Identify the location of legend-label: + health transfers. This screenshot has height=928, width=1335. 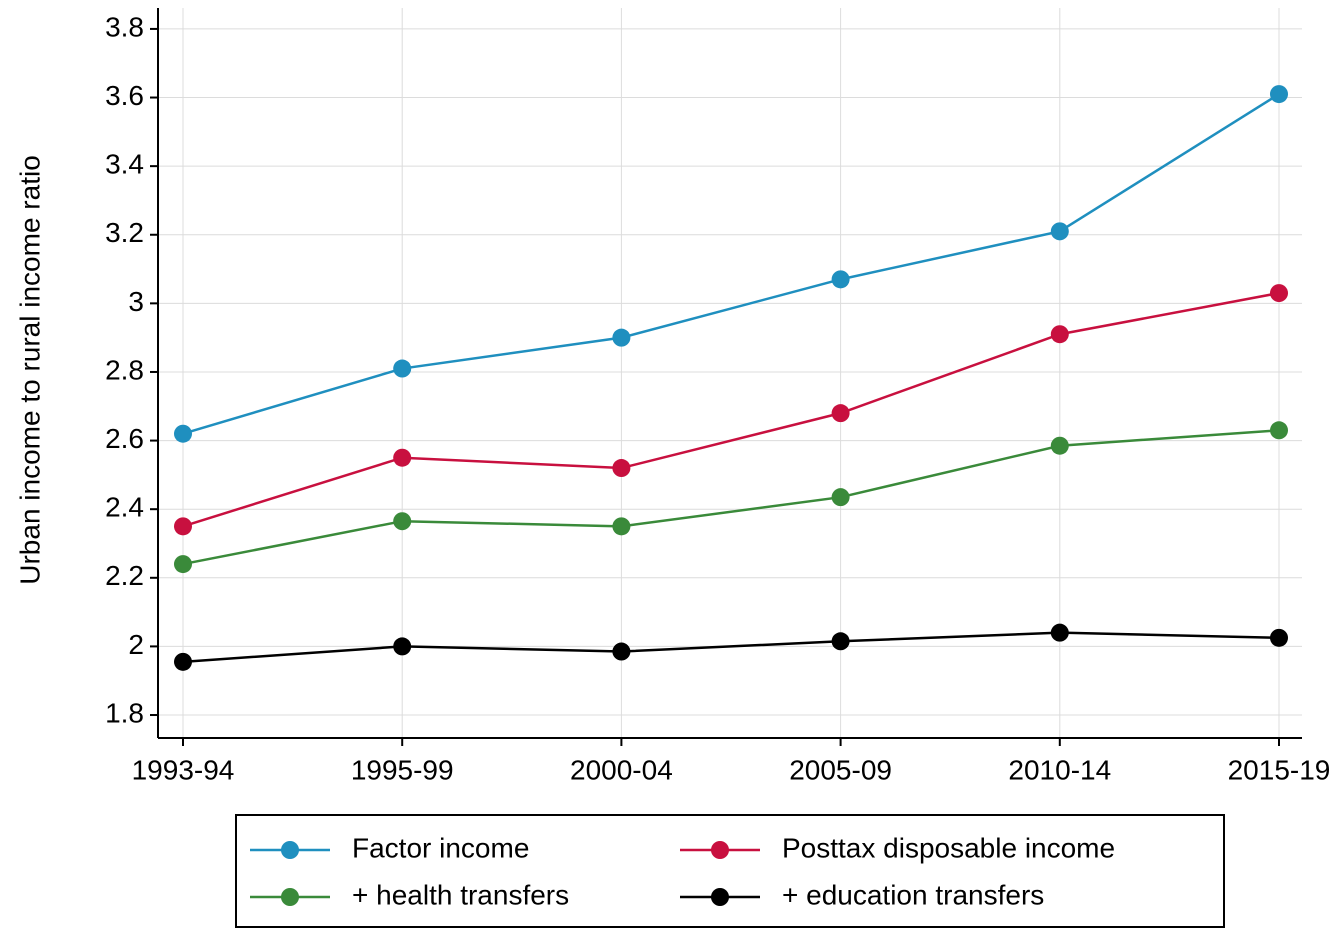
(460, 894).